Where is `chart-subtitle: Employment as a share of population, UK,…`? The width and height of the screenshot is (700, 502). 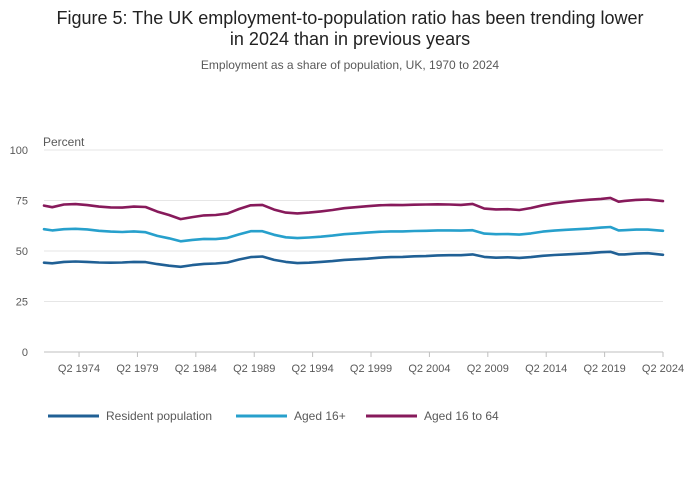
chart-subtitle: Employment as a share of population, UK,… is located at coordinates (350, 65).